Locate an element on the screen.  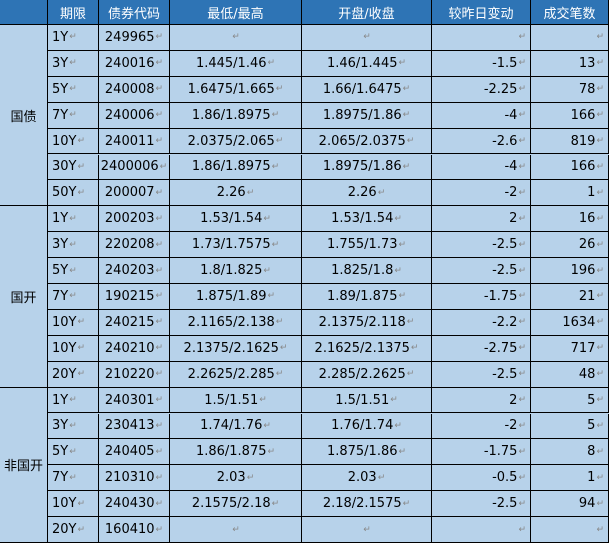
cell-openclose: 2.1375/2.118 ↵ is located at coordinates (367, 322).